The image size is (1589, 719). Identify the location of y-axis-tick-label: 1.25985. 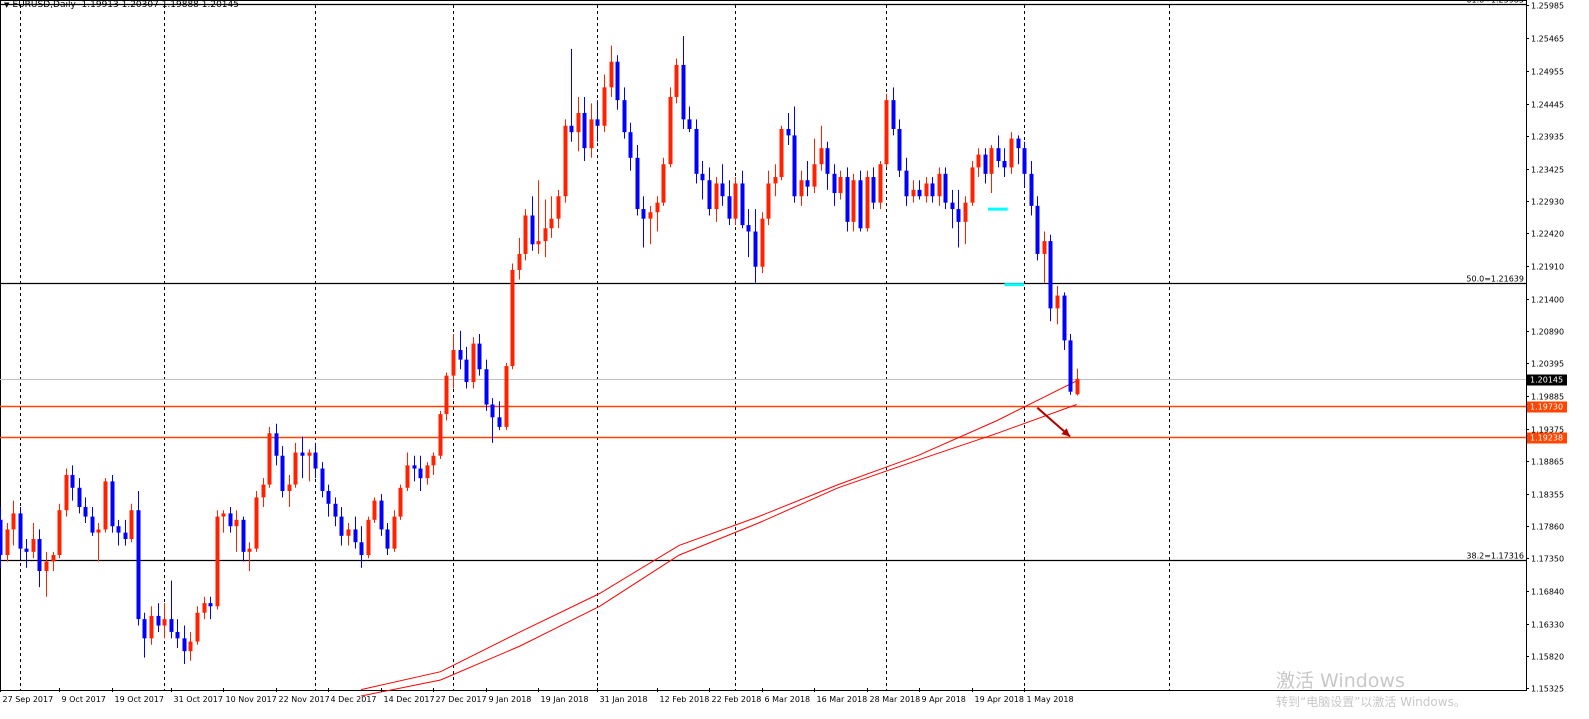
(1547, 6).